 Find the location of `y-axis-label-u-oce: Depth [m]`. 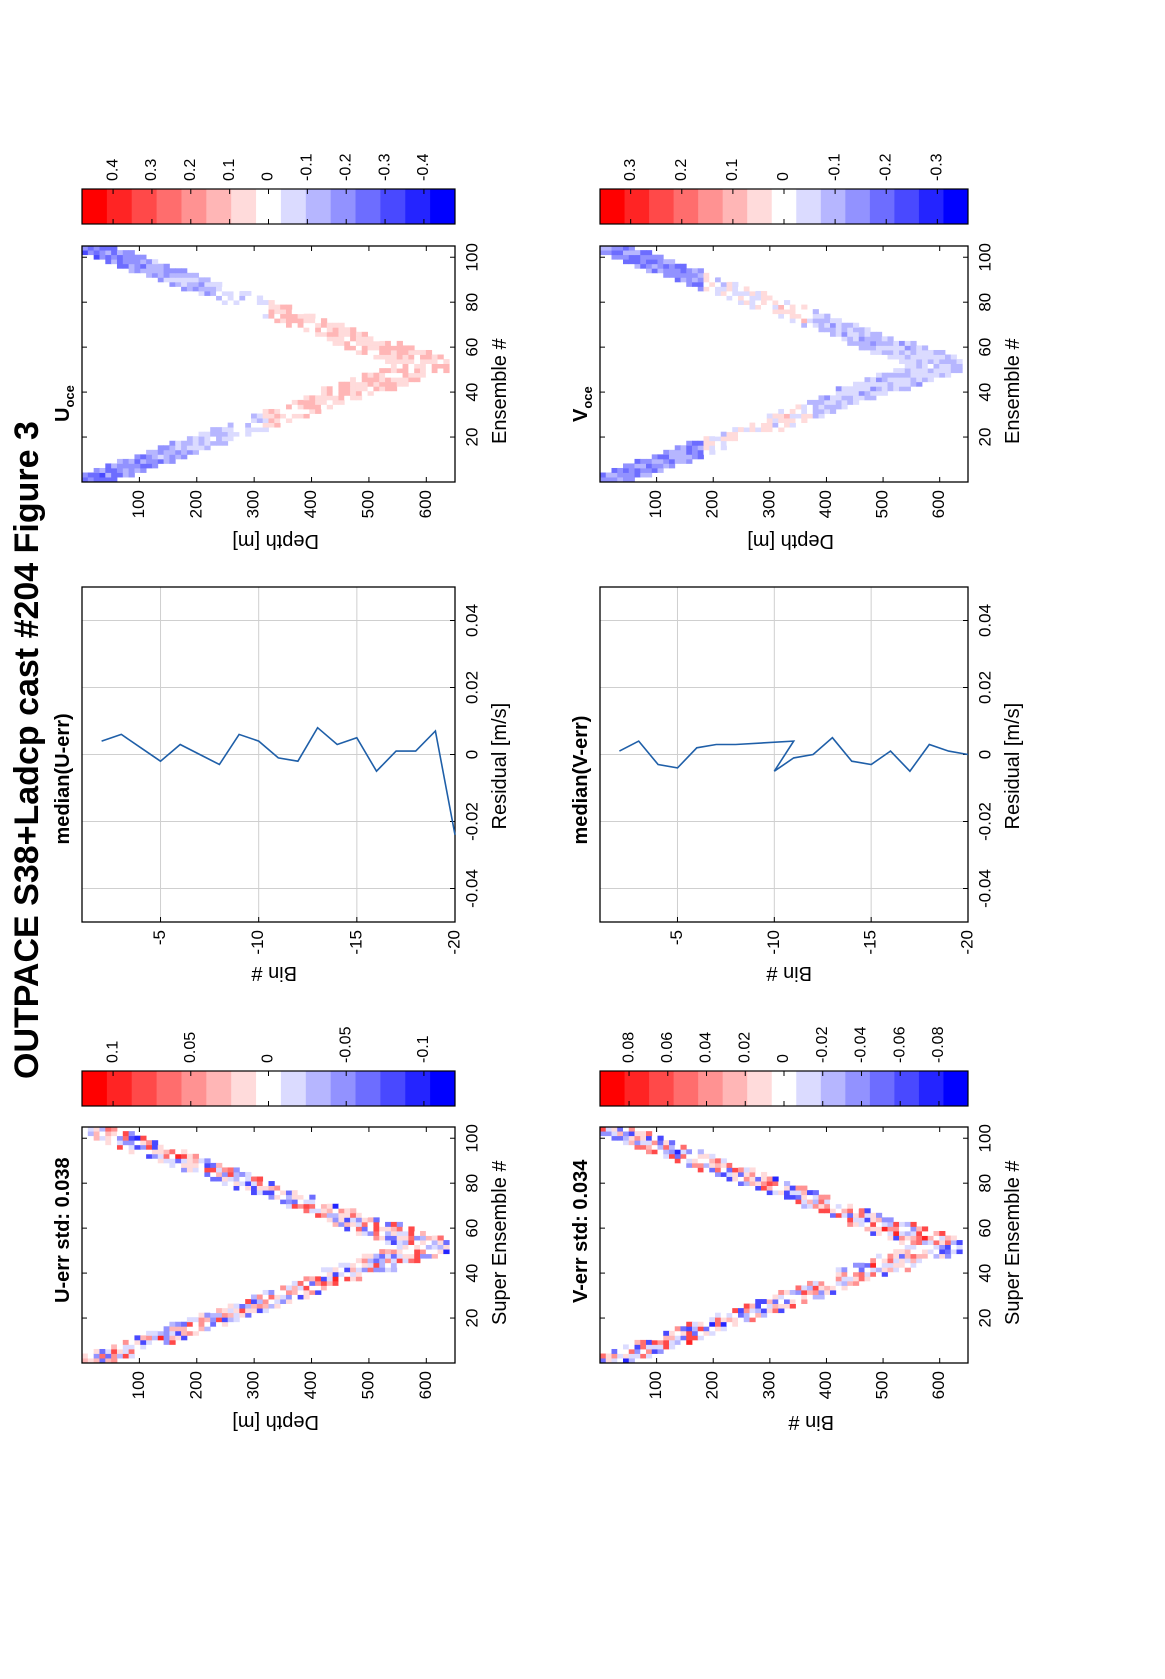

y-axis-label-u-oce: Depth [m] is located at coordinates (275, 541).